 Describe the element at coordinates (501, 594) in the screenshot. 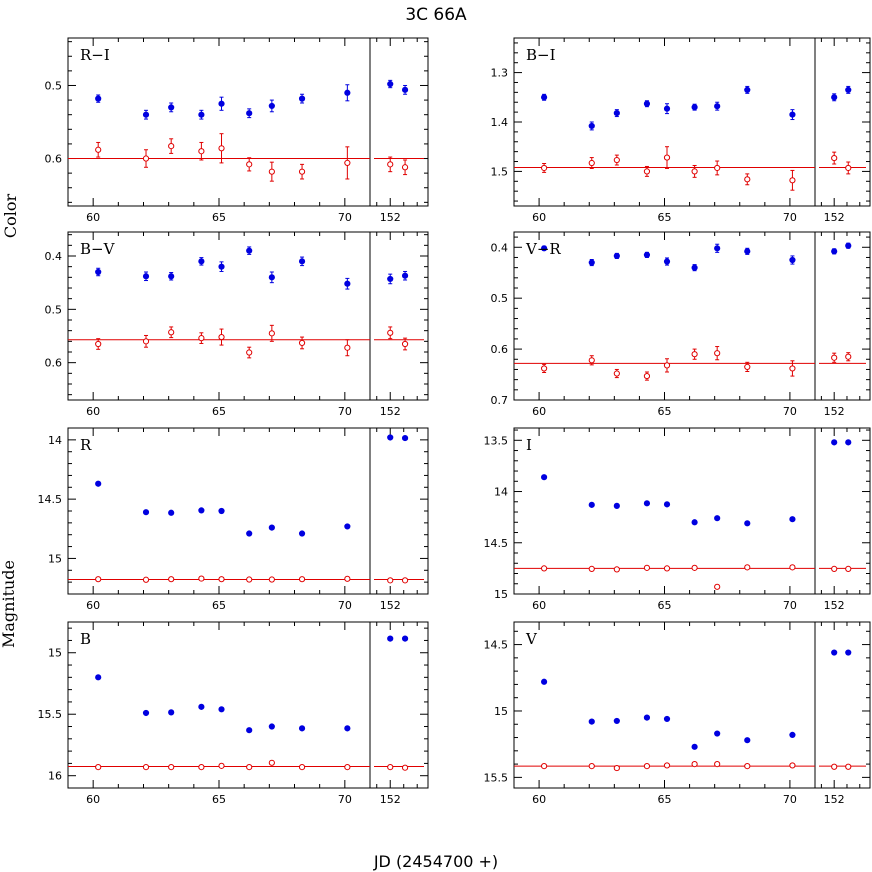

I see `y-tick-label: 15` at that location.